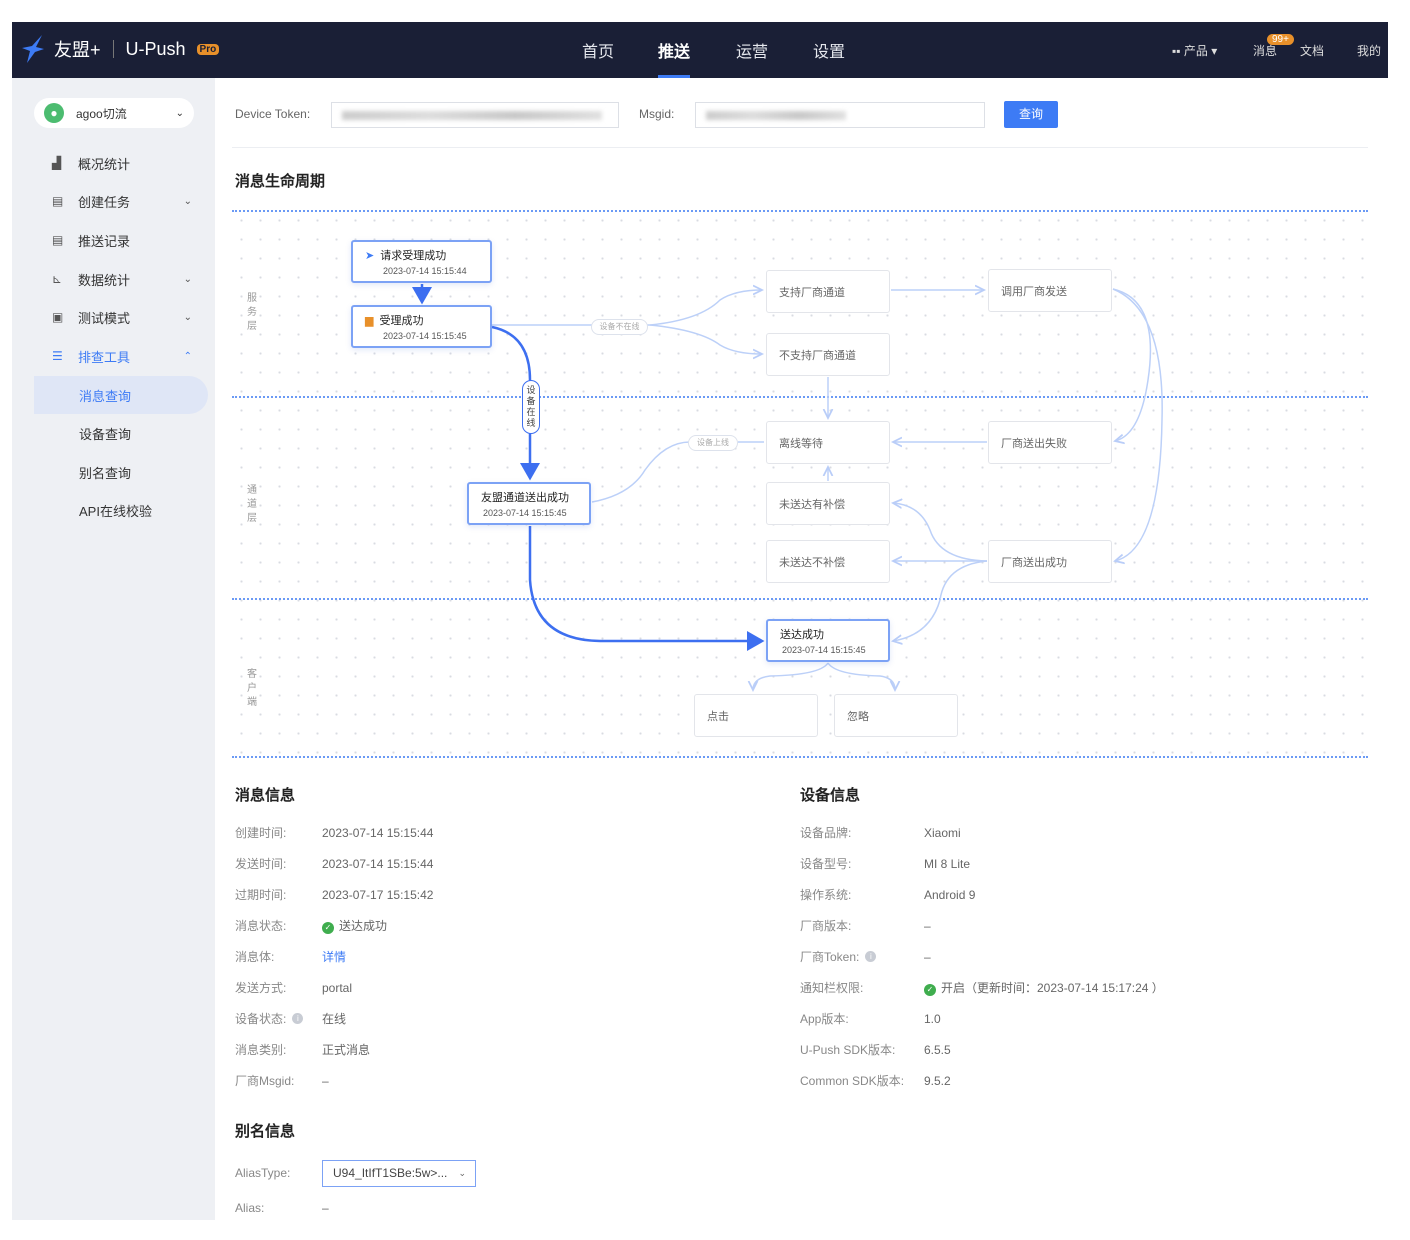 This screenshot has width=1410, height=1240. I want to click on logo: 友盟+ U-Push Pro, so click(120, 49).